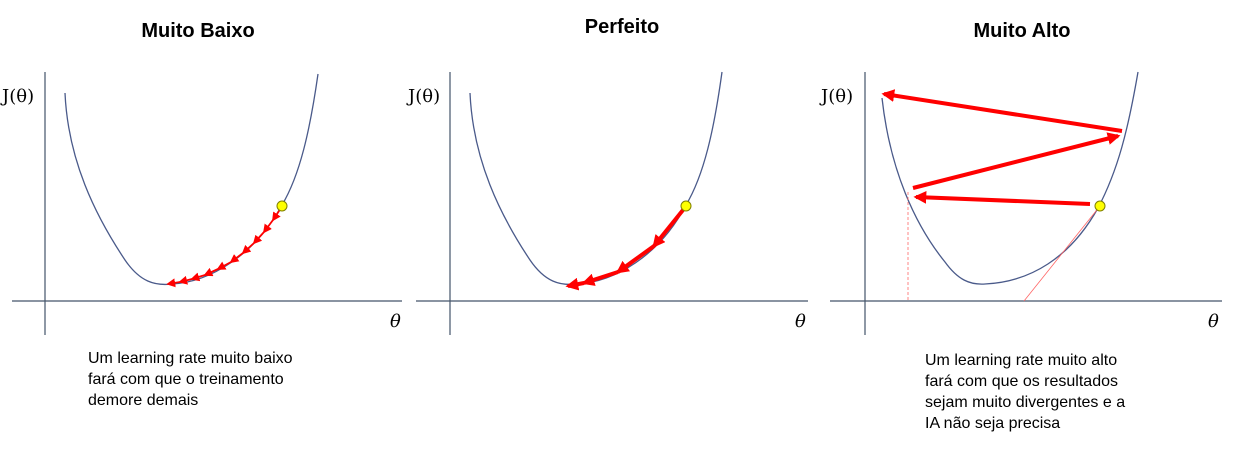 The height and width of the screenshot is (465, 1248). I want to click on caption-line: demore demais, so click(143, 400).